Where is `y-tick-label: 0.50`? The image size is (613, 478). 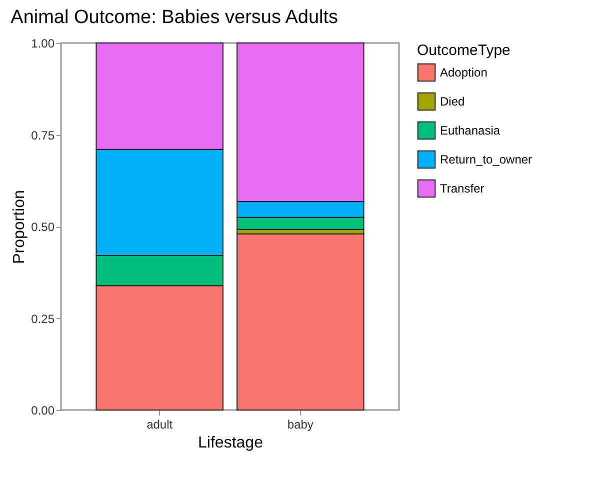
y-tick-label: 0.50 is located at coordinates (43, 227).